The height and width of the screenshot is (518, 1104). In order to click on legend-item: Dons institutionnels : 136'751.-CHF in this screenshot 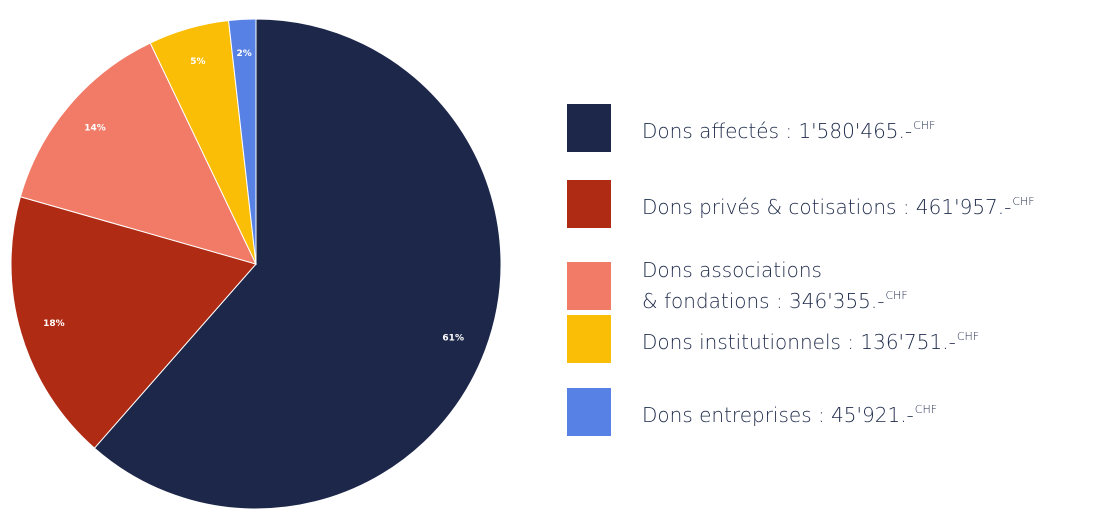, I will do `click(773, 339)`.